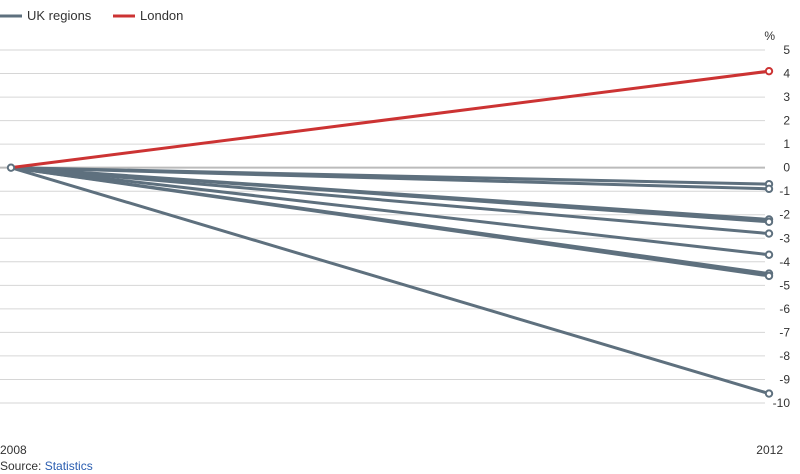 Image resolution: width=800 pixels, height=474 pixels. What do you see at coordinates (786, 144) in the screenshot?
I see `y-tick-label: 1` at bounding box center [786, 144].